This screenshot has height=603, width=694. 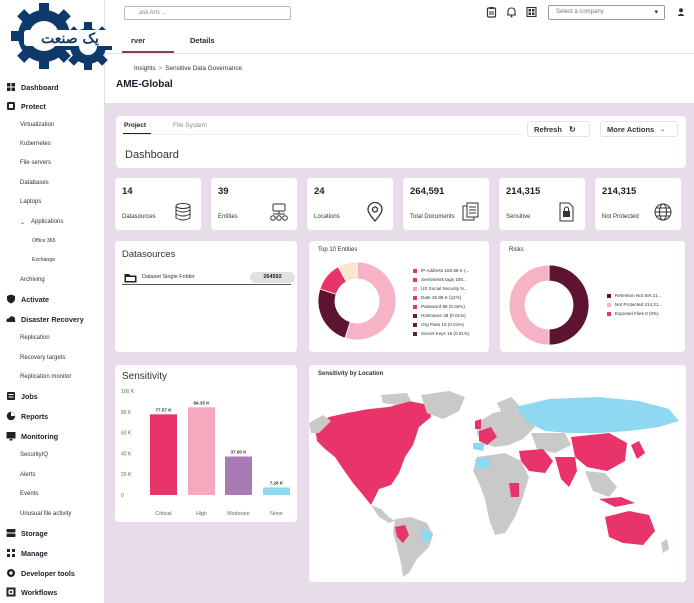 What do you see at coordinates (137, 133) in the screenshot?
I see `active-subtab-indicator` at bounding box center [137, 133].